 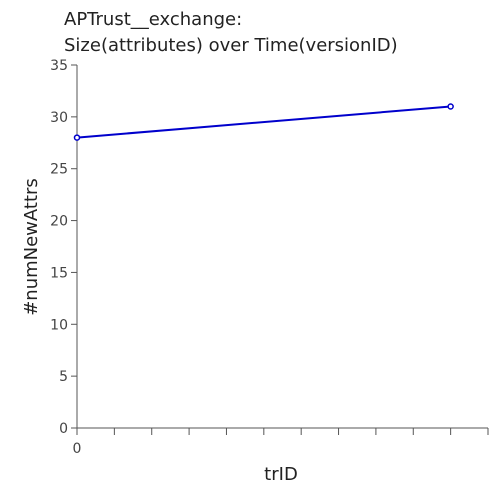 What do you see at coordinates (63, 429) in the screenshot?
I see `y-tick-label: 0` at bounding box center [63, 429].